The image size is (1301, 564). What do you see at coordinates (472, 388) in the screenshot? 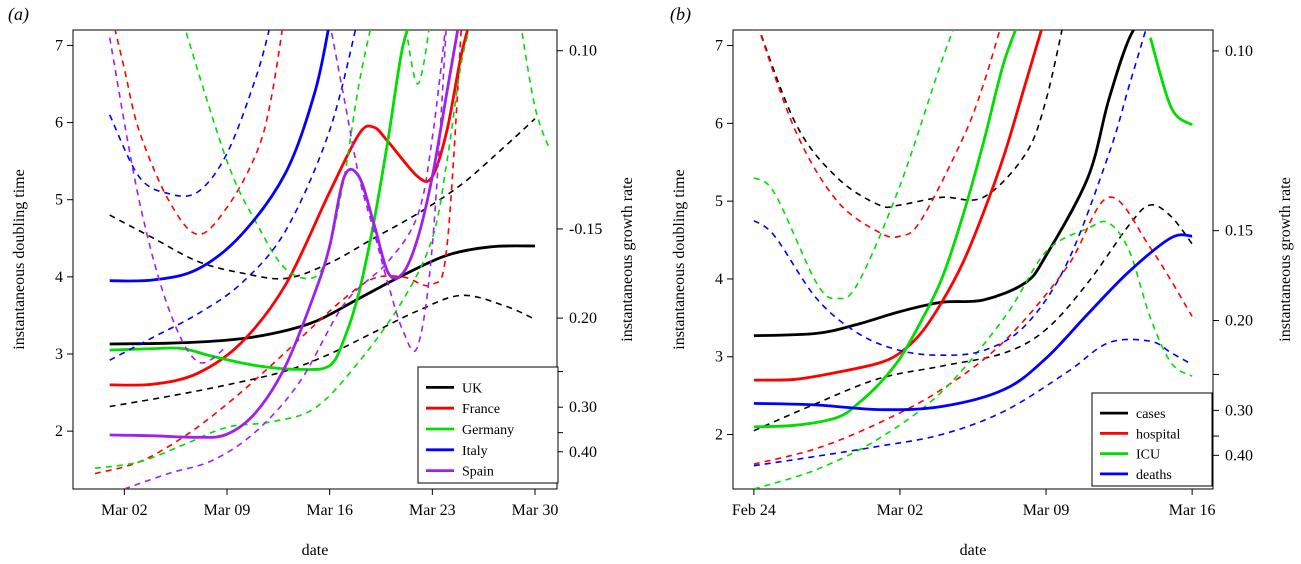
I see `legend-entry: UK` at bounding box center [472, 388].